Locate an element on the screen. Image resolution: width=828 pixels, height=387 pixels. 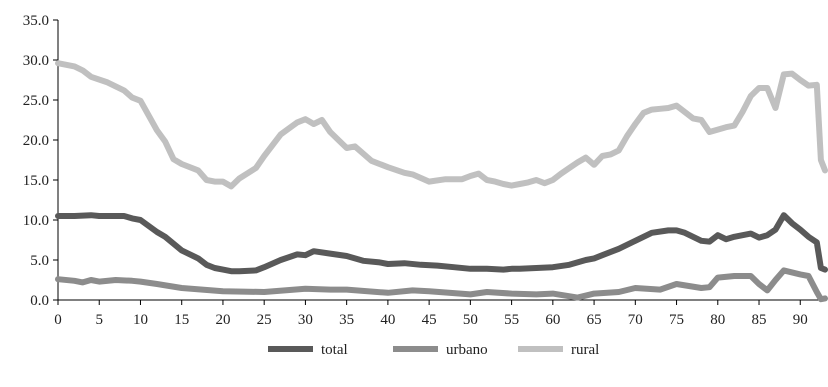
y-tick-label: 15.0 is located at coordinates (36, 181).